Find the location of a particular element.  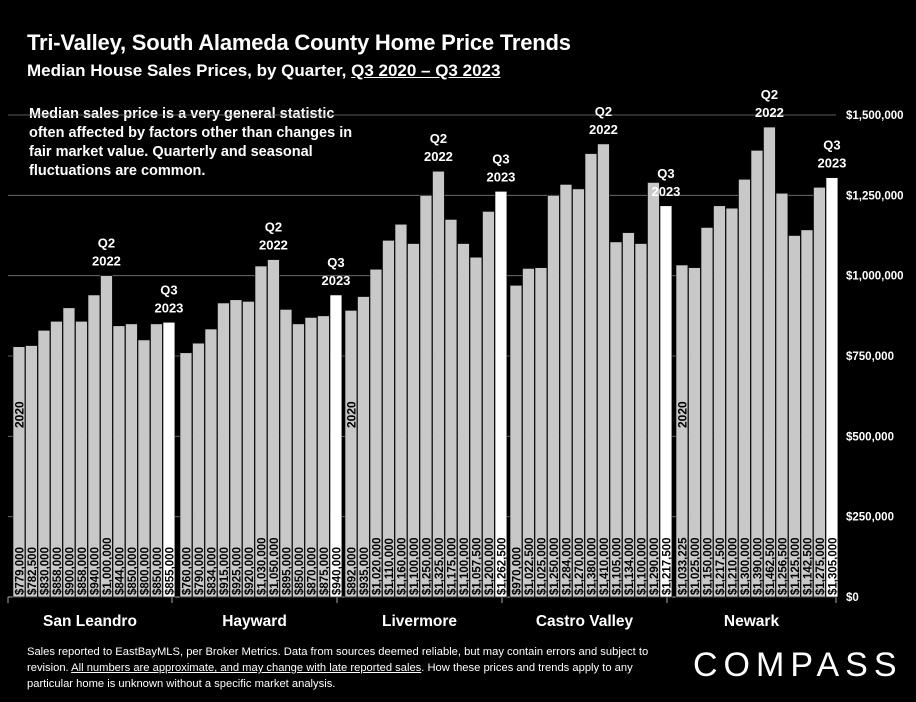

category-label: Livermore is located at coordinates (419, 621).